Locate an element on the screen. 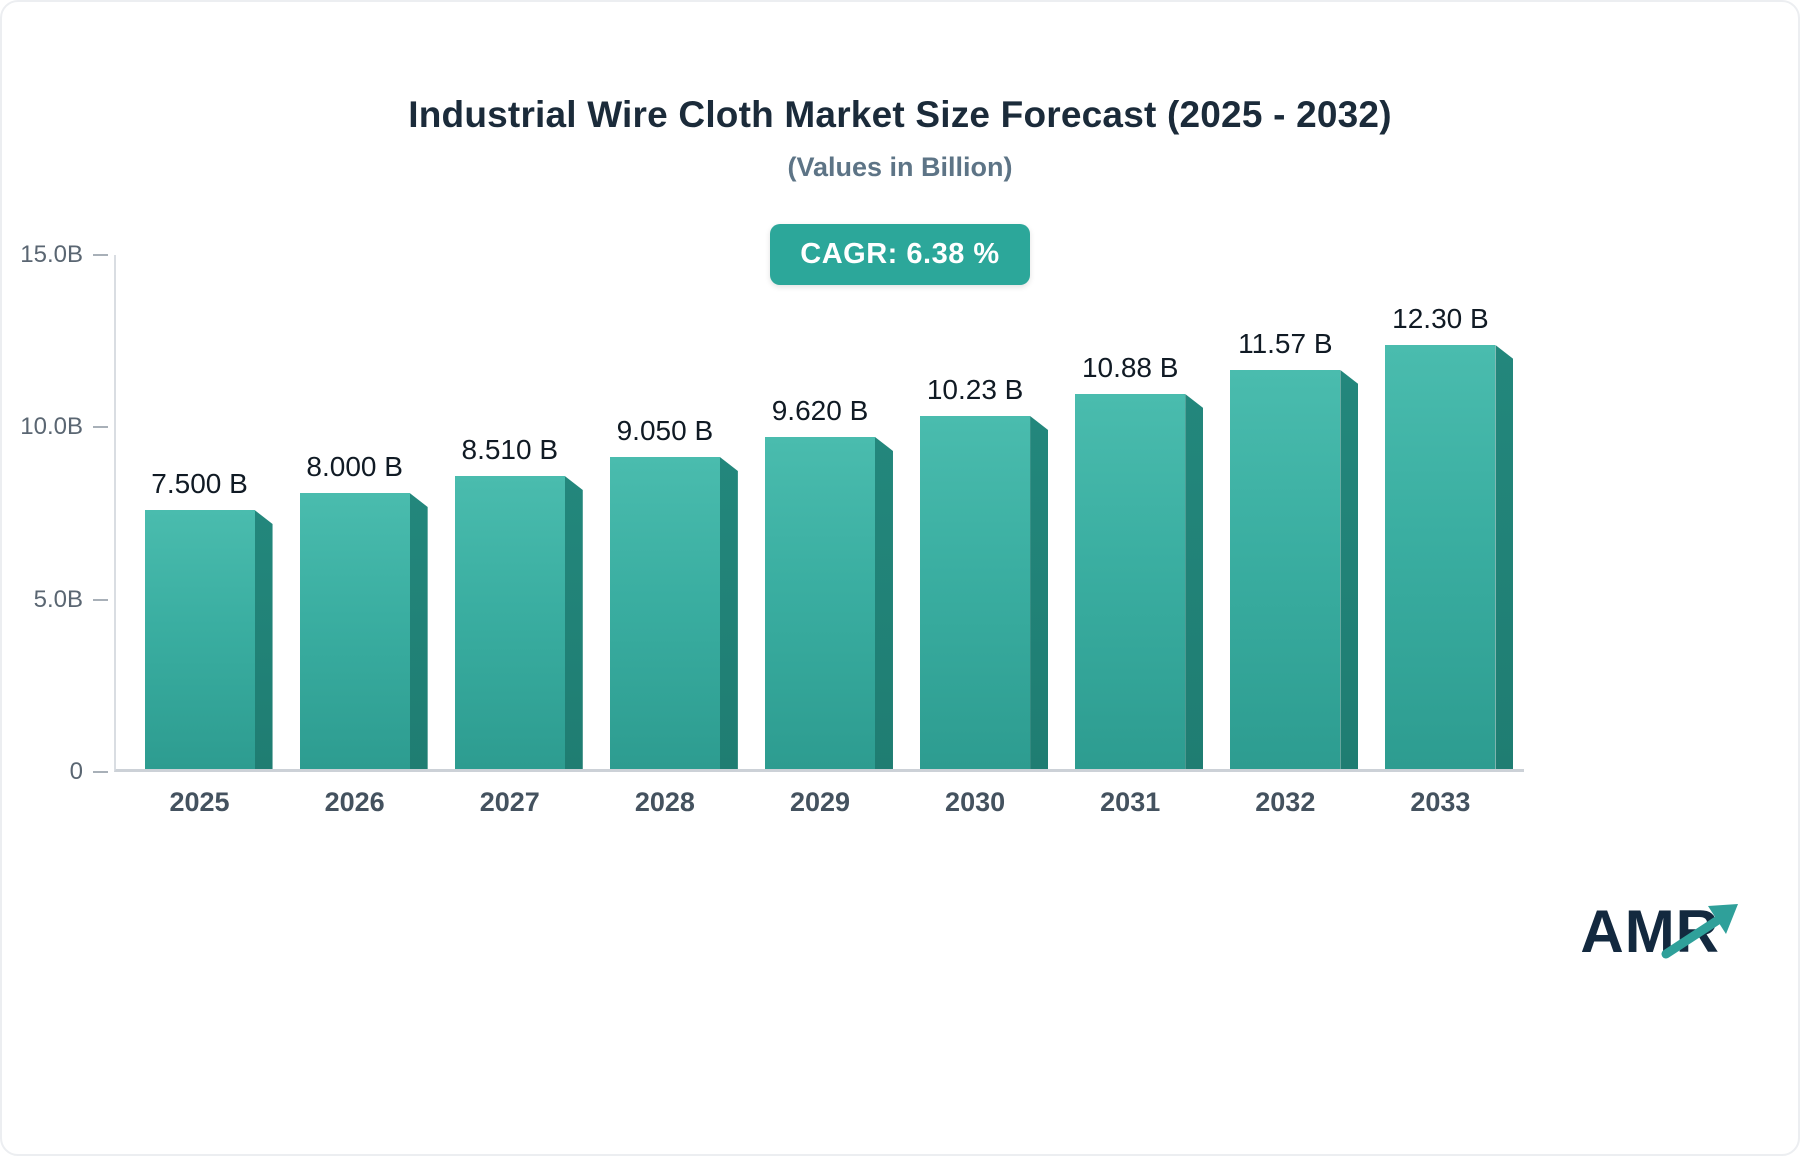 The width and height of the screenshot is (1800, 1156). bar-value-label: 9.620 B is located at coordinates (820, 410).